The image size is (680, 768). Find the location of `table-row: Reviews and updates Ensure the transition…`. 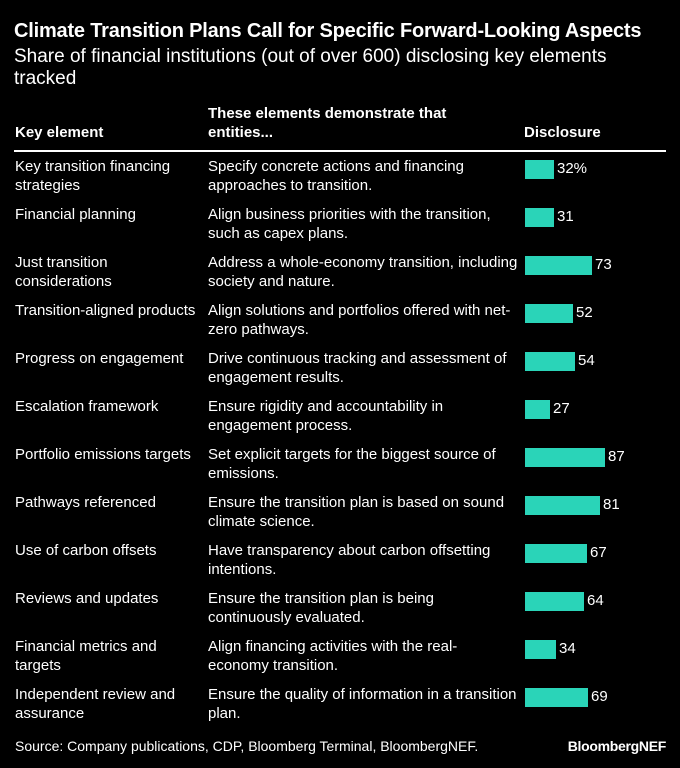

table-row: Reviews and updates Ensure the transition… is located at coordinates (340, 613).